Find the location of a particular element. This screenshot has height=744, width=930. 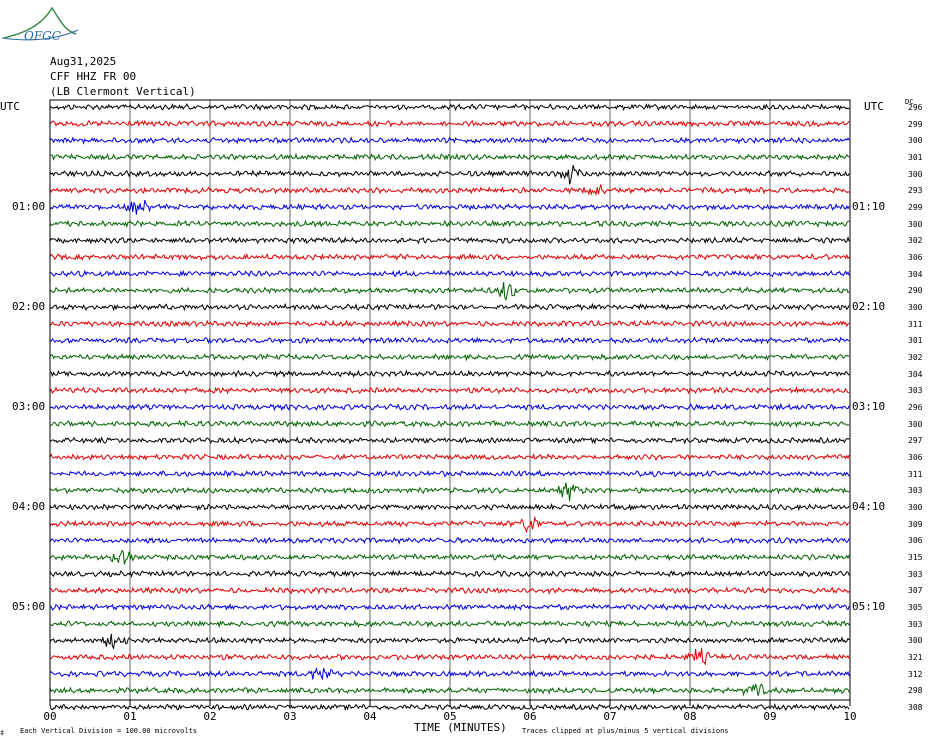

x-tick-label: 02 is located at coordinates (209, 716).